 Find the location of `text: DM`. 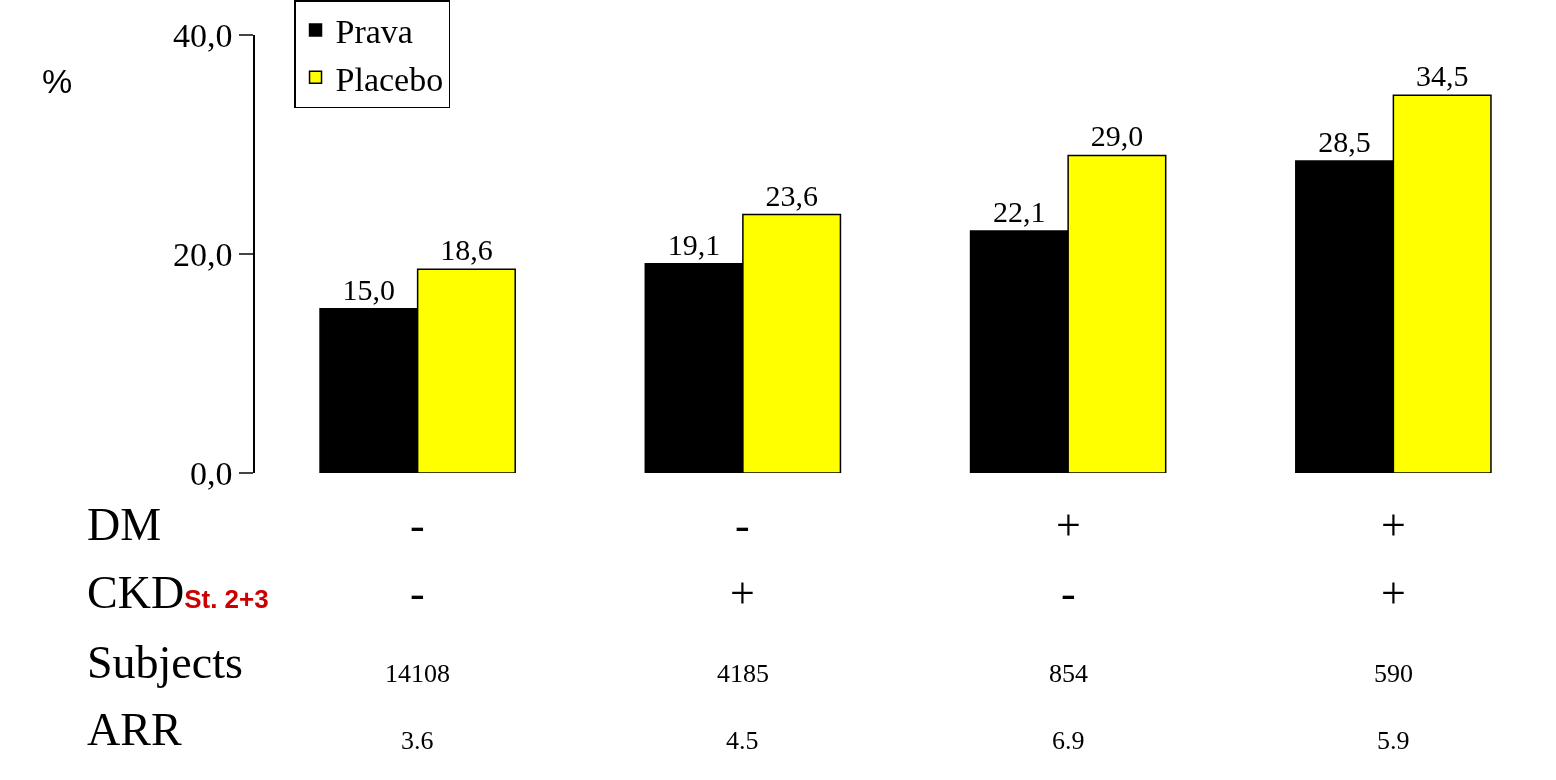

text: DM is located at coordinates (124, 524).